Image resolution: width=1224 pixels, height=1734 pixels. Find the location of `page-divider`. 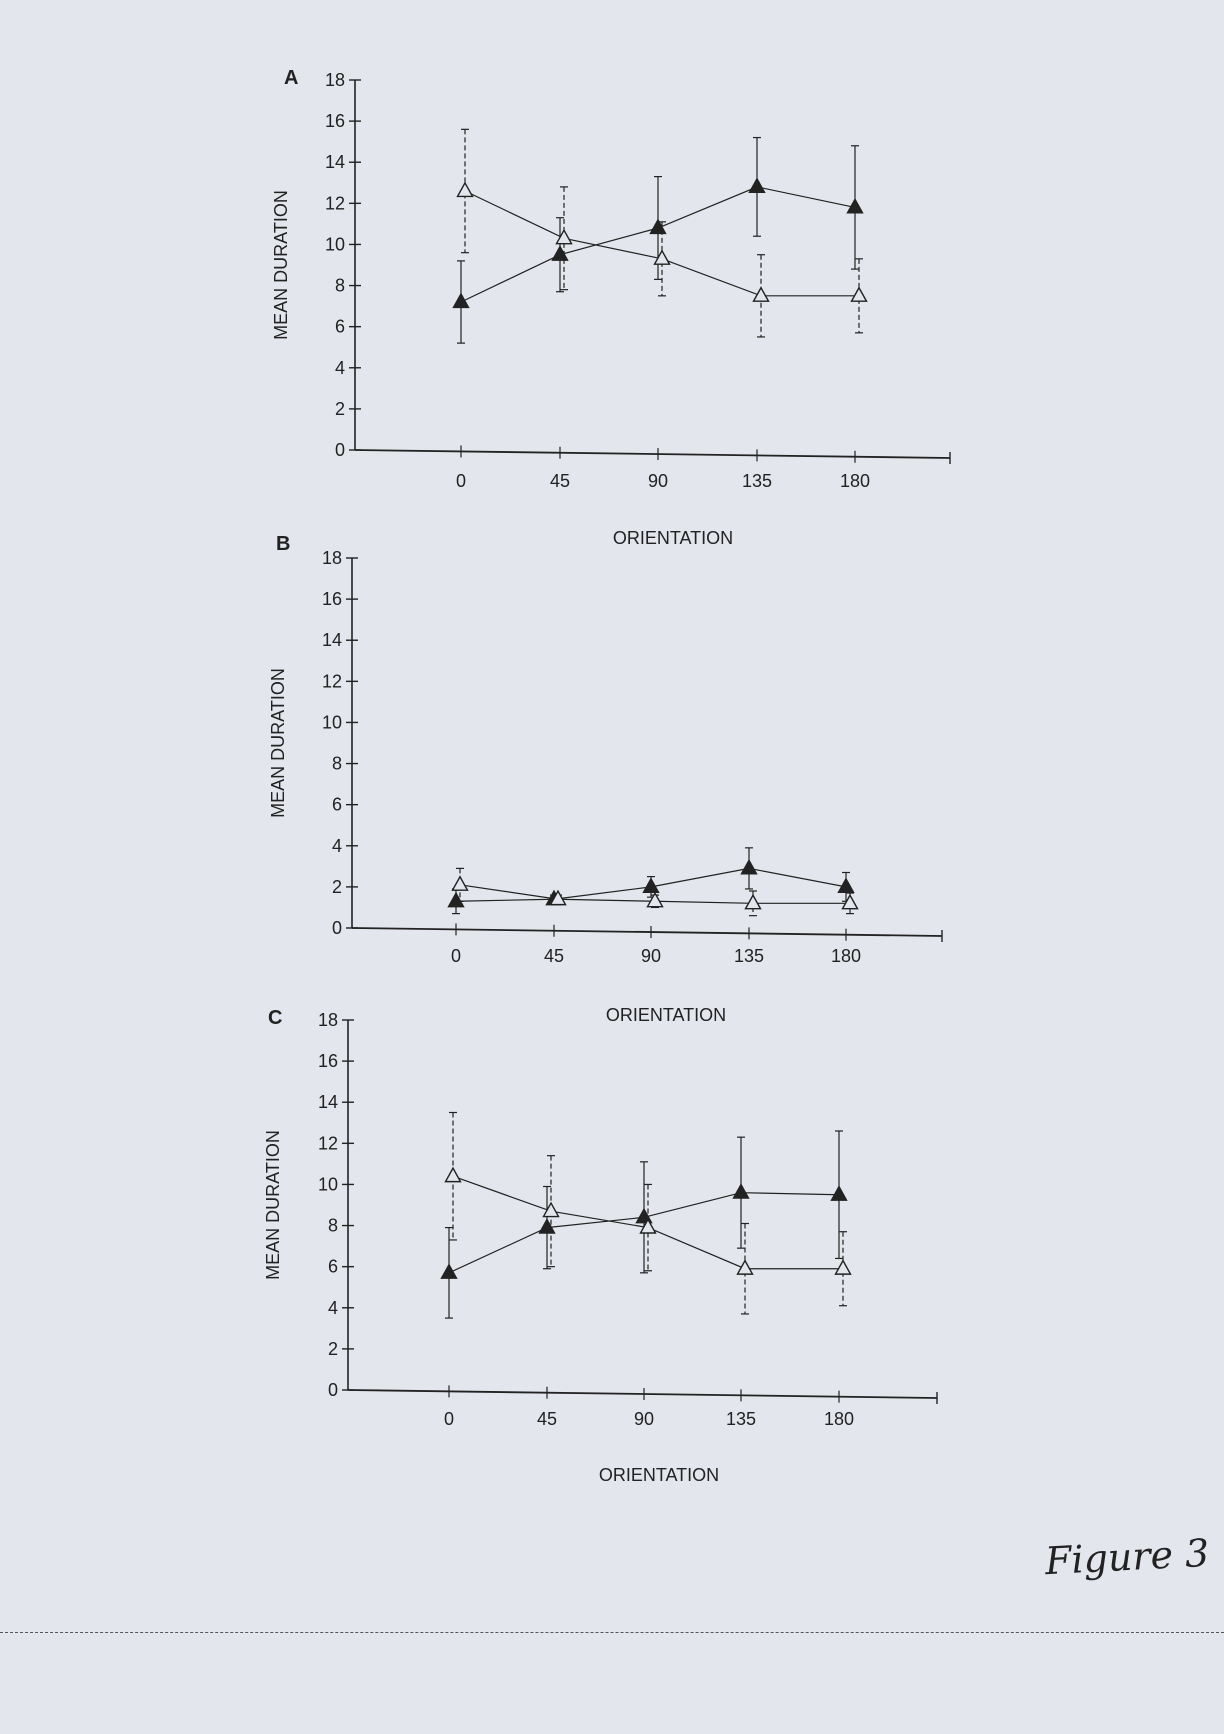

page-divider is located at coordinates (612, 1632).